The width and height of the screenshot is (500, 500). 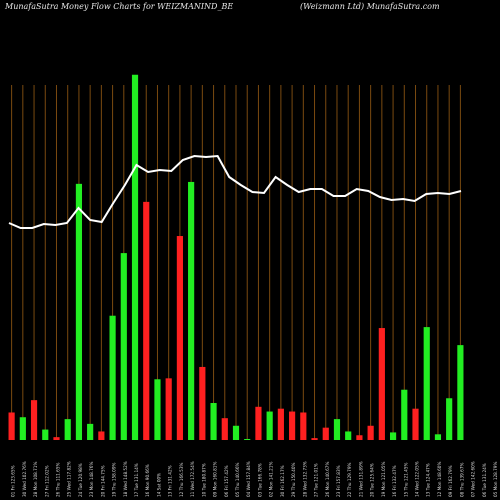 I want to click on x-tick-label: 01 Fri 123.65%, so click(x=13, y=481).